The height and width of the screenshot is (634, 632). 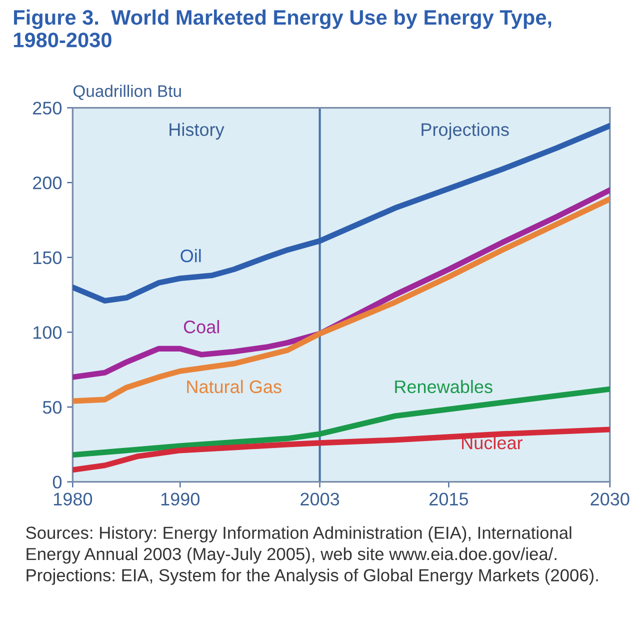 What do you see at coordinates (127, 92) in the screenshot?
I see `y-axis-title: Quadrillion Btu` at bounding box center [127, 92].